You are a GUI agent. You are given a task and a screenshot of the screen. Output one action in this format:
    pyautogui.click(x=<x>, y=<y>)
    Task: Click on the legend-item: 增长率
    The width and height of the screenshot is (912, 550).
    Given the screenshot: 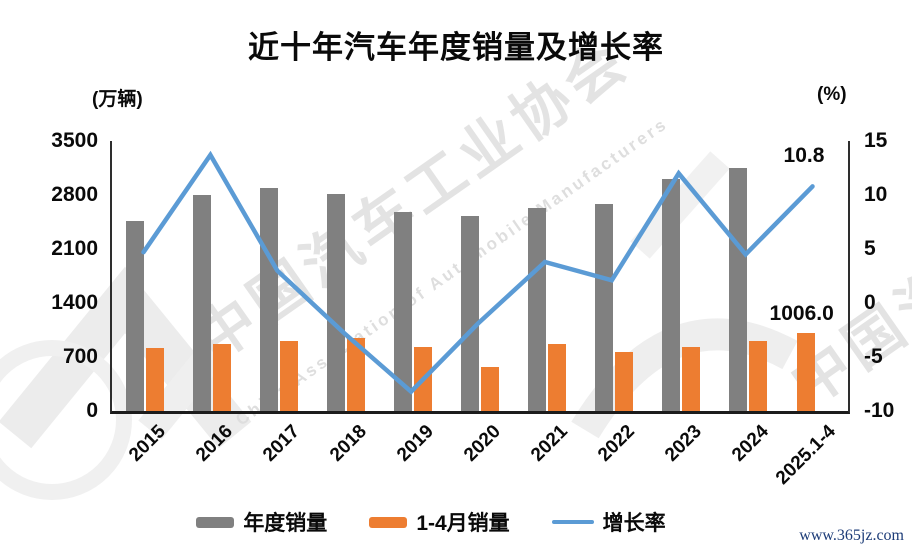 What is the action you would take?
    pyautogui.click(x=608, y=522)
    